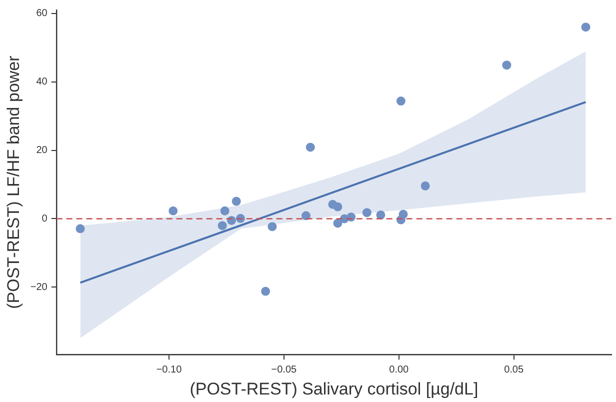  I want to click on y-tick-label: −20, so click(39, 287).